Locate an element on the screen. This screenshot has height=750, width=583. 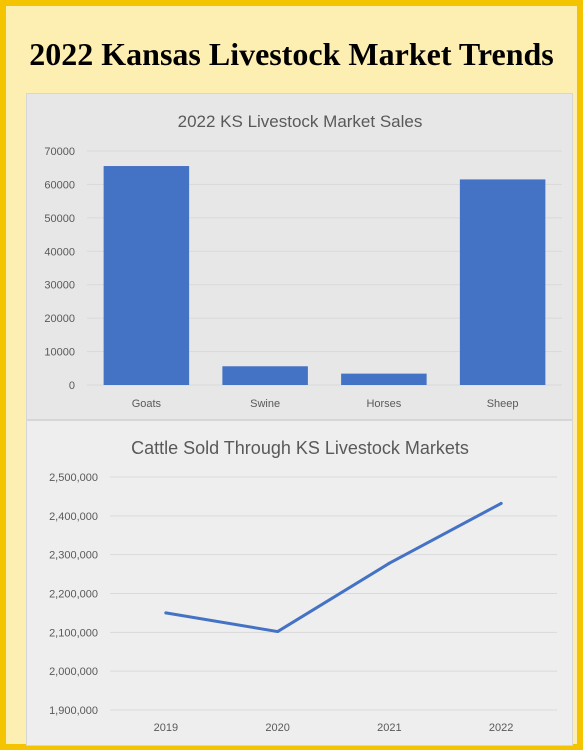
line-y-tick-label: 2,200,000 is located at coordinates (73, 595).